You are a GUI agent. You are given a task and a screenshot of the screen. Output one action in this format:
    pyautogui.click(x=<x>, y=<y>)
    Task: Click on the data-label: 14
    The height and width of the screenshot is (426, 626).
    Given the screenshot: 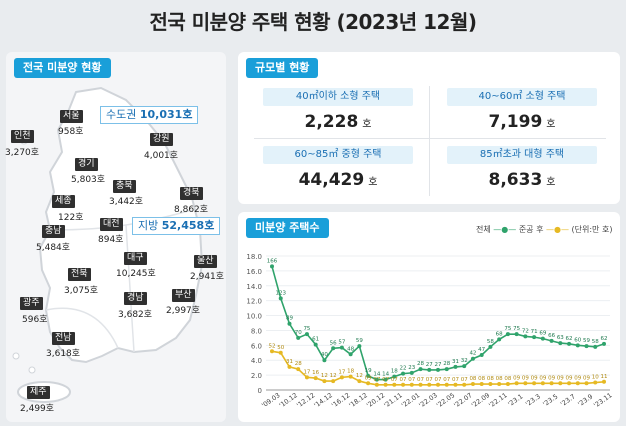 What is the action you would take?
    pyautogui.click(x=385, y=375)
    